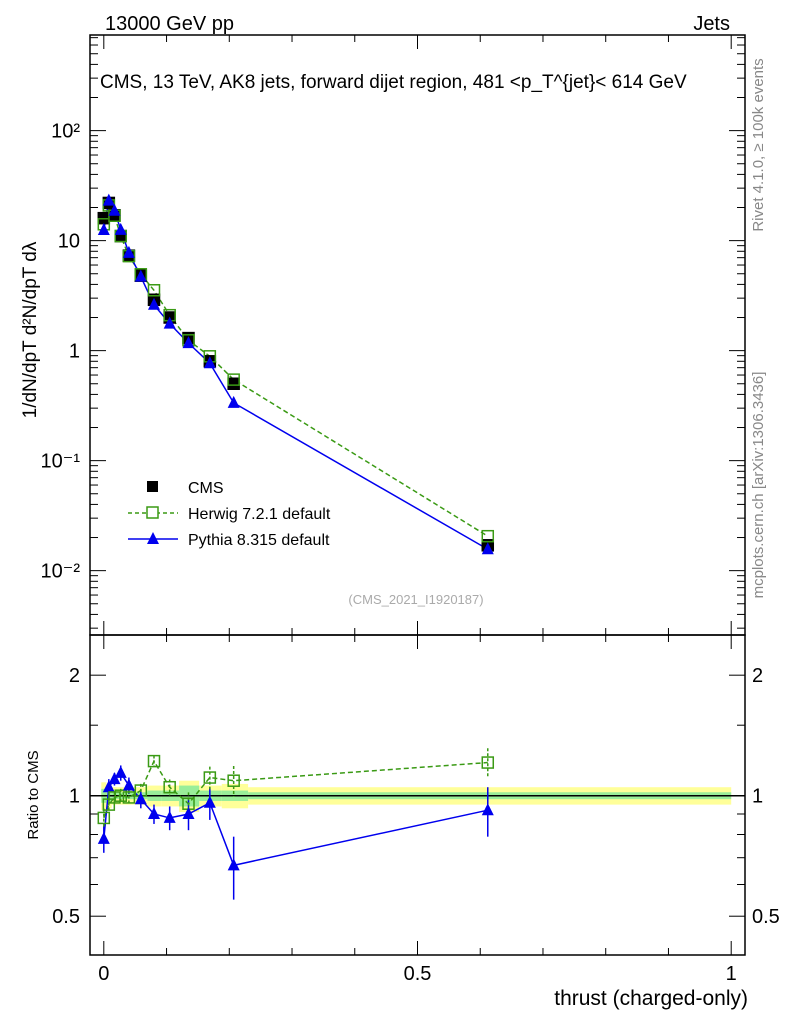 The height and width of the screenshot is (1024, 786). Describe the element at coordinates (206, 488) in the screenshot. I see `legend-cms: CMS` at that location.